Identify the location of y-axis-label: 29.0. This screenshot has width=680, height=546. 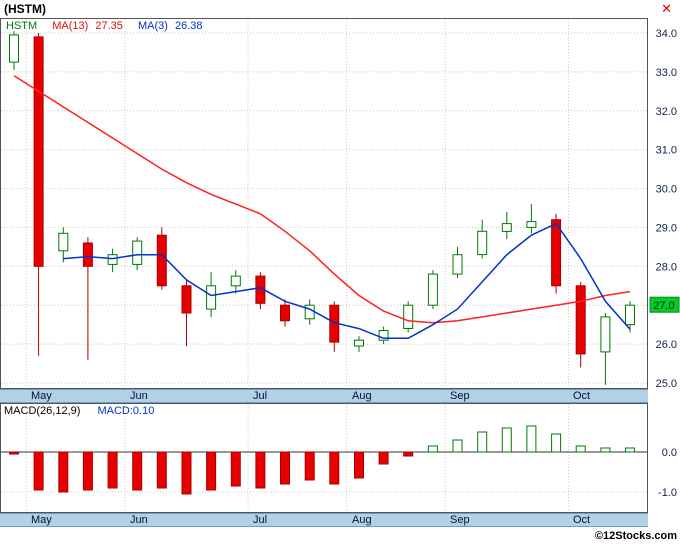
(666, 228).